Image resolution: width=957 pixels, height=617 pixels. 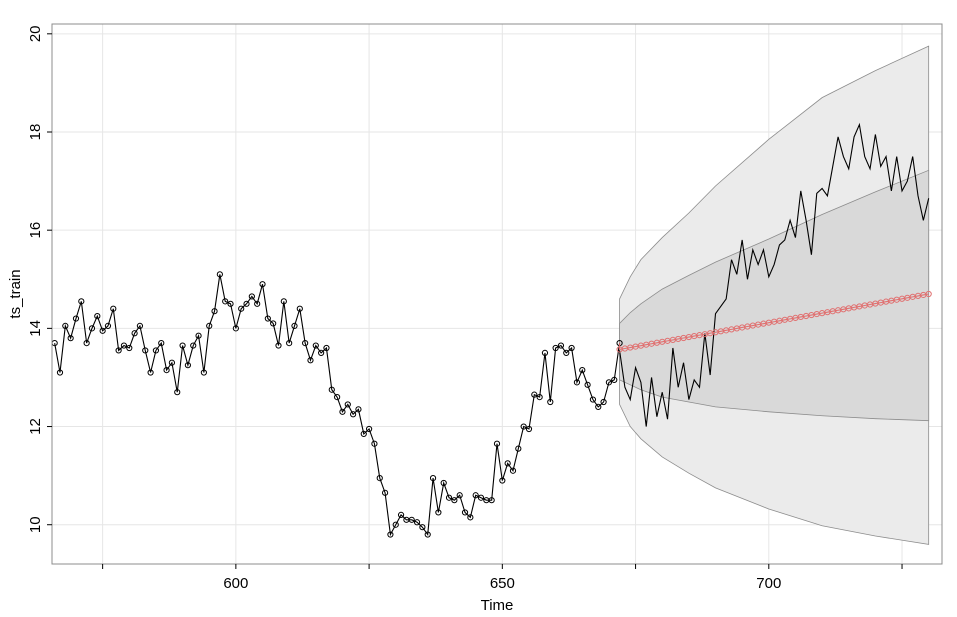 What do you see at coordinates (35, 328) in the screenshot?
I see `y-tick-label: 14` at bounding box center [35, 328].